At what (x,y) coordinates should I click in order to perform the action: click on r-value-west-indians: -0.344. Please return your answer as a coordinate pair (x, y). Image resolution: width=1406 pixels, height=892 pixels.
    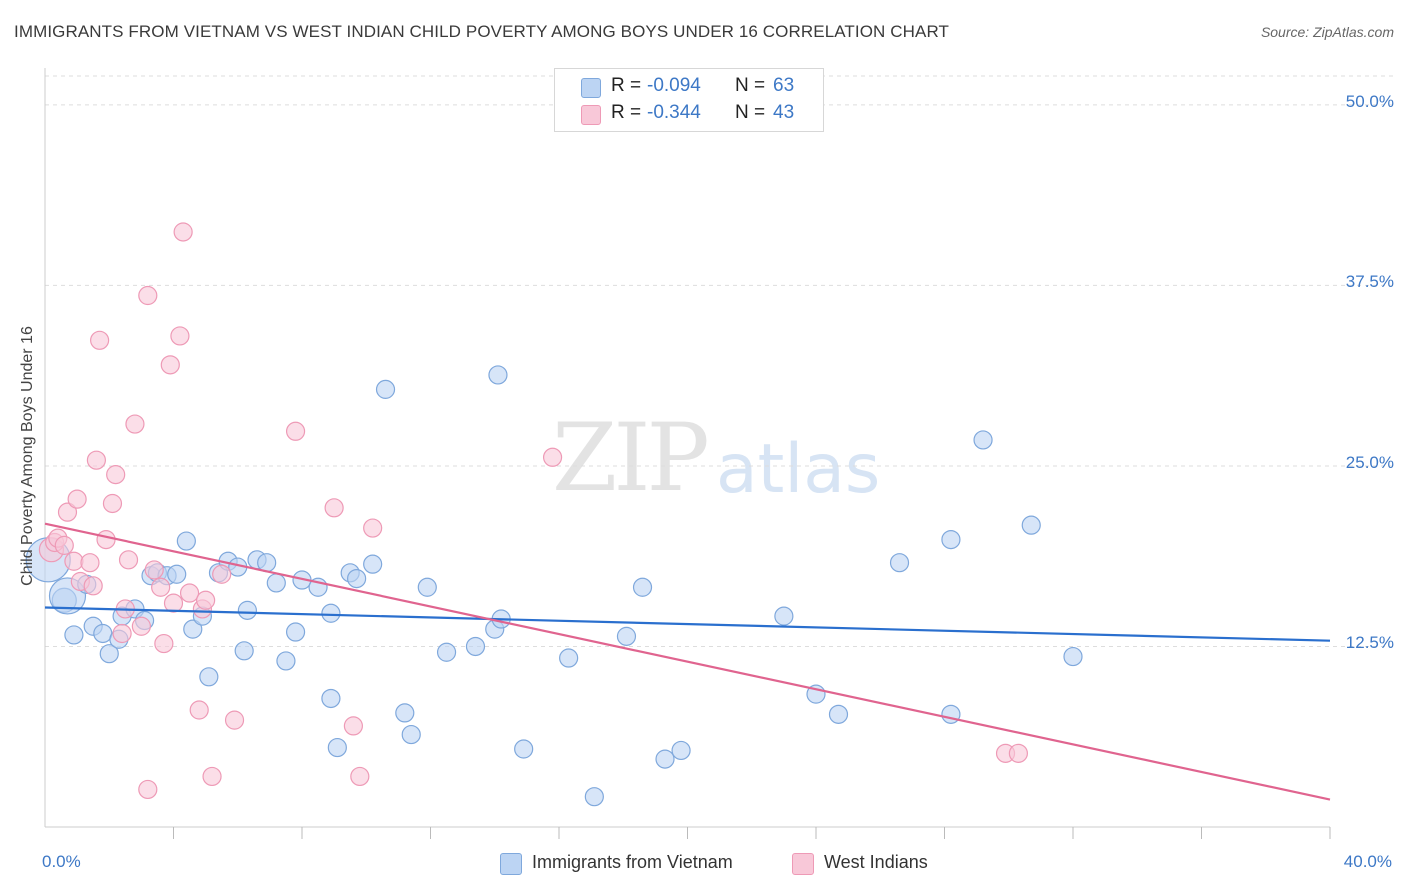
    Looking at the image, I should click on (674, 112).